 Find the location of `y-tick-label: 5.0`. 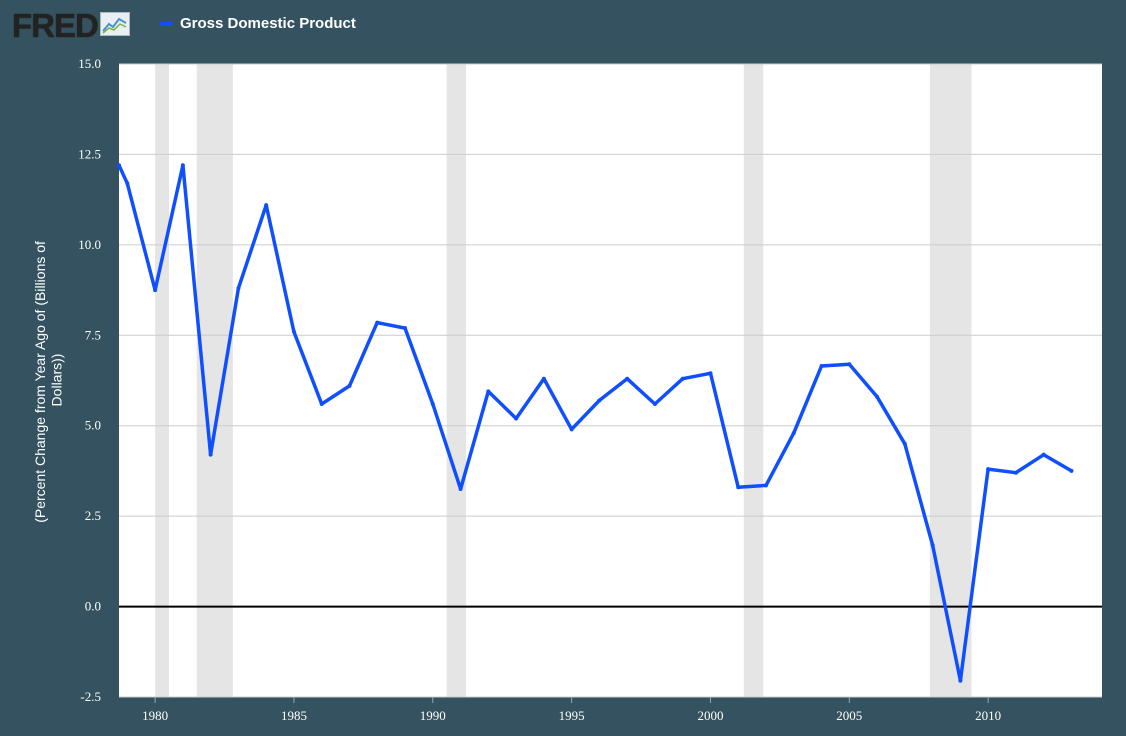

y-tick-label: 5.0 is located at coordinates (93, 425).